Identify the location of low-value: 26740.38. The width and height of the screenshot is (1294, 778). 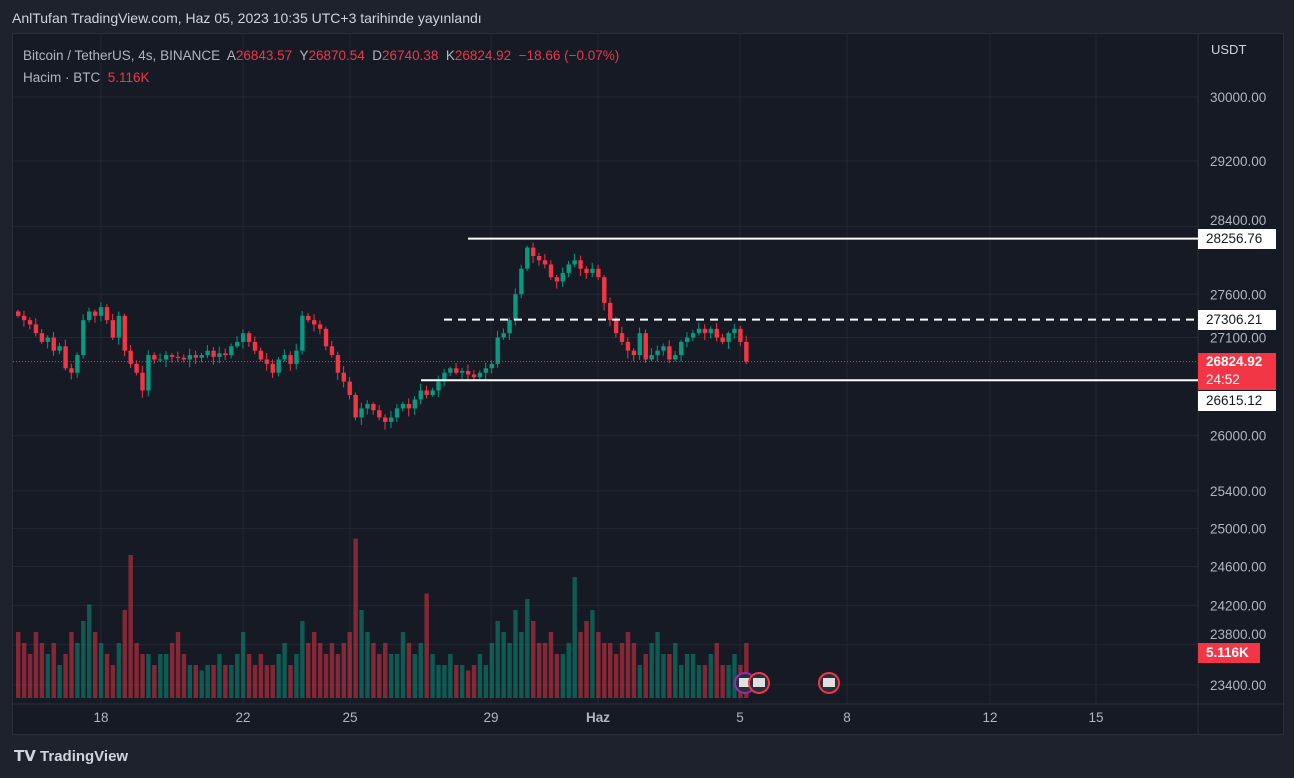
(410, 55).